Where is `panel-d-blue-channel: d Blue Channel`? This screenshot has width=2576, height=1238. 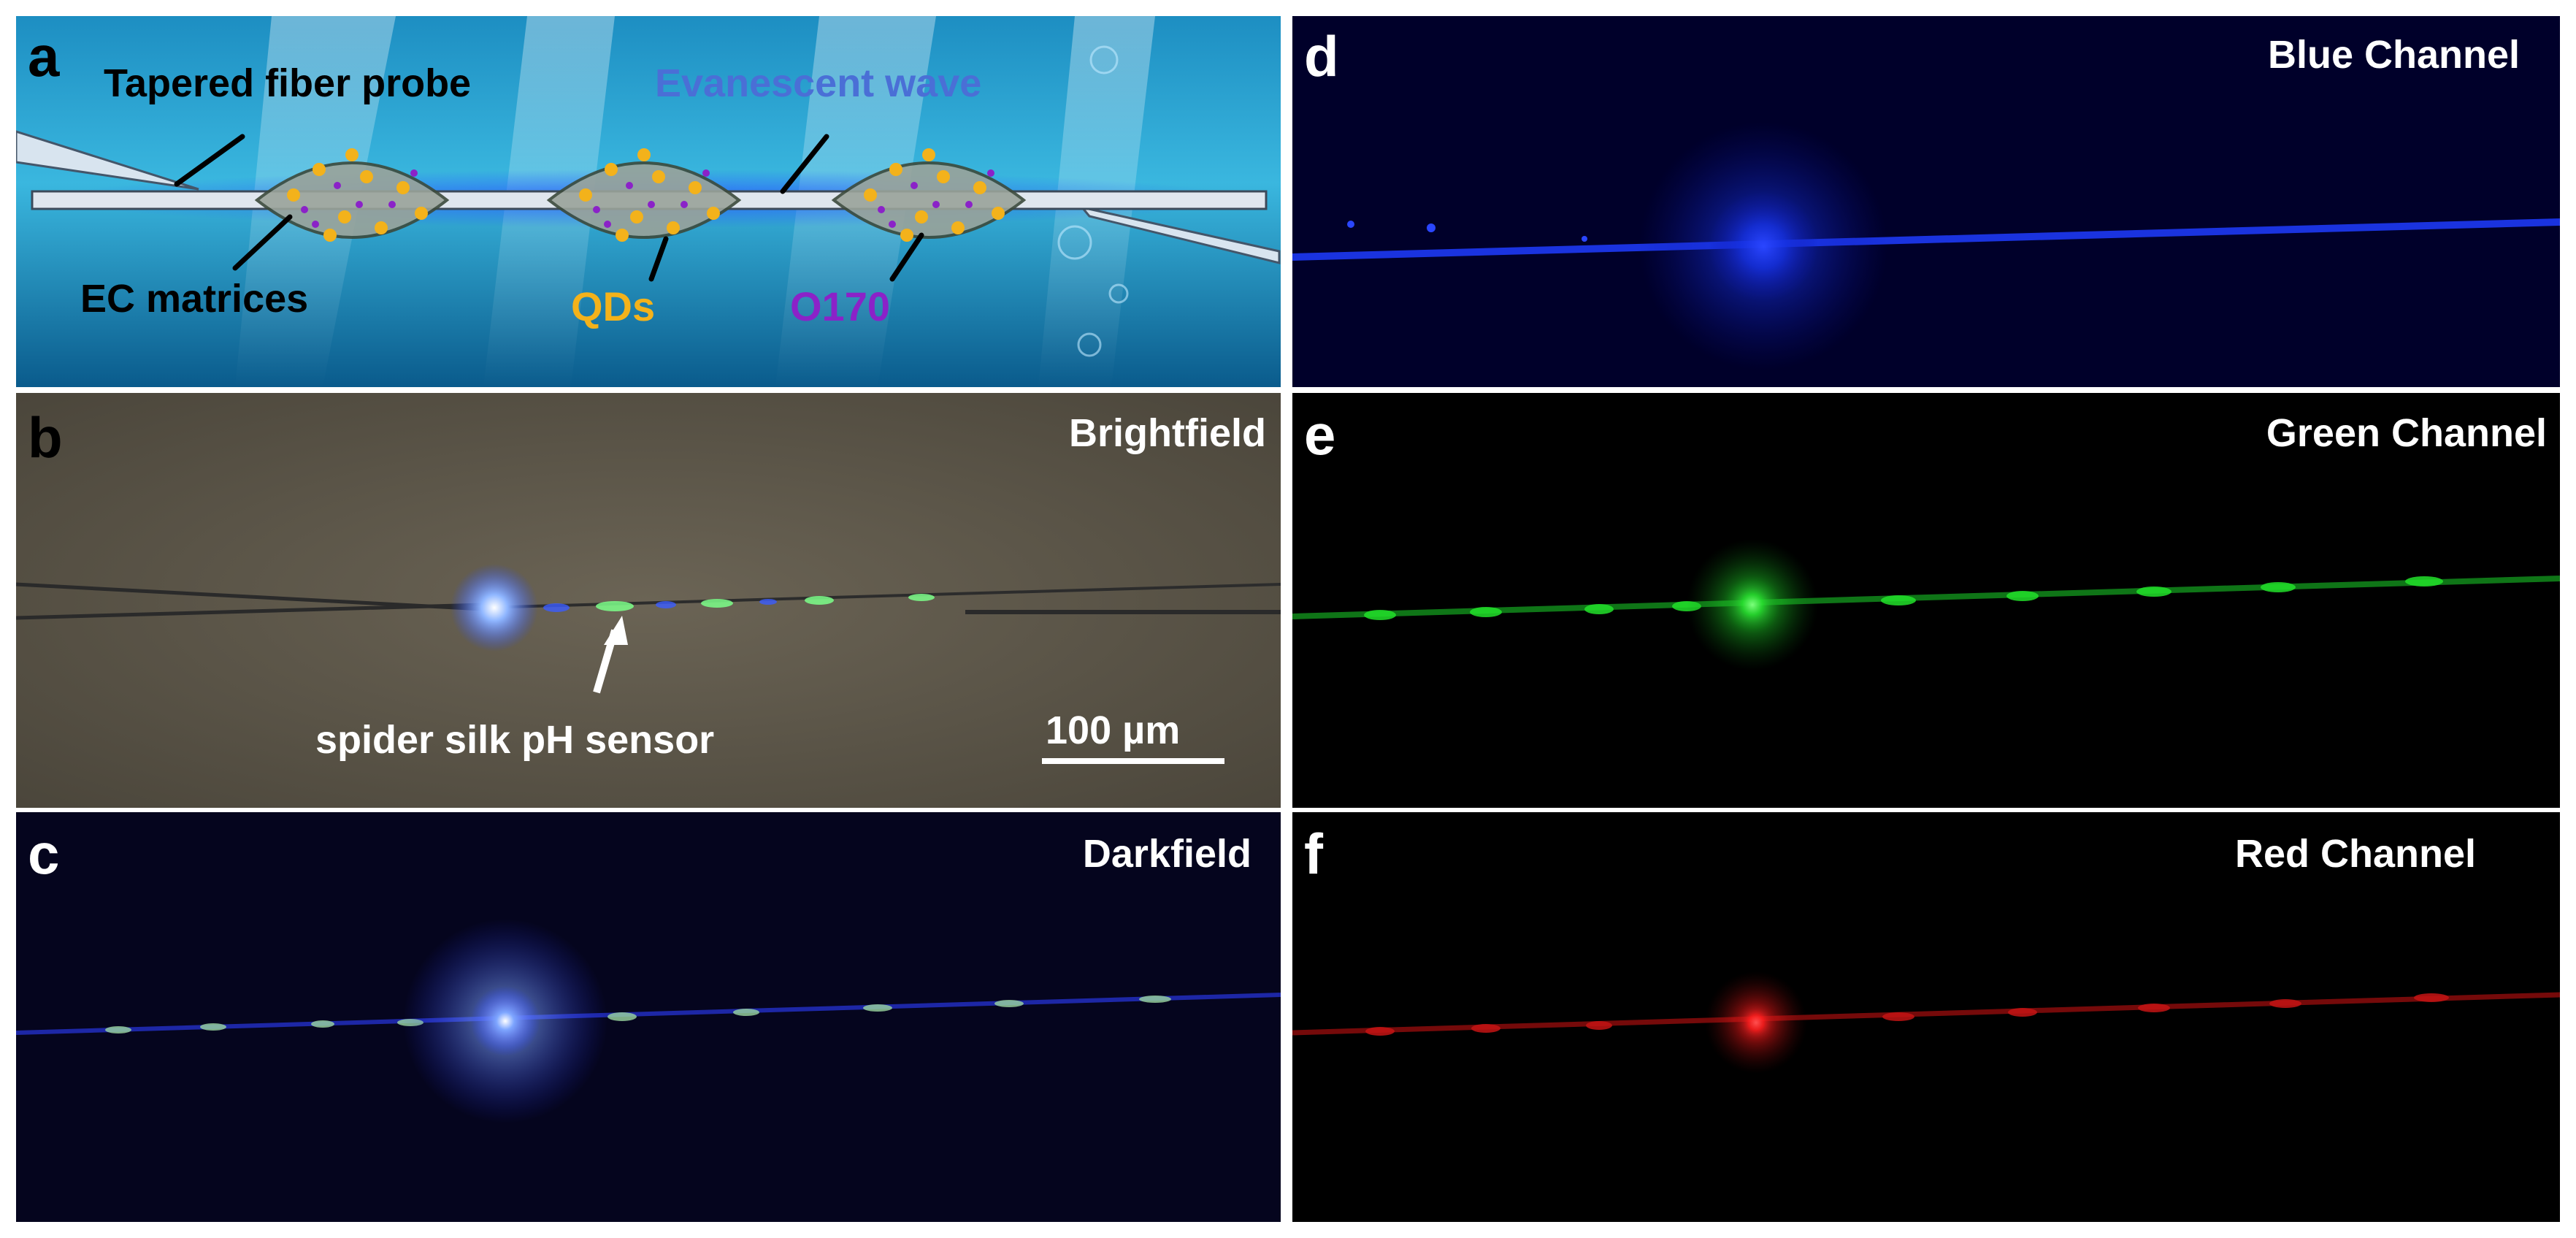 panel-d-blue-channel: d Blue Channel is located at coordinates (1926, 201).